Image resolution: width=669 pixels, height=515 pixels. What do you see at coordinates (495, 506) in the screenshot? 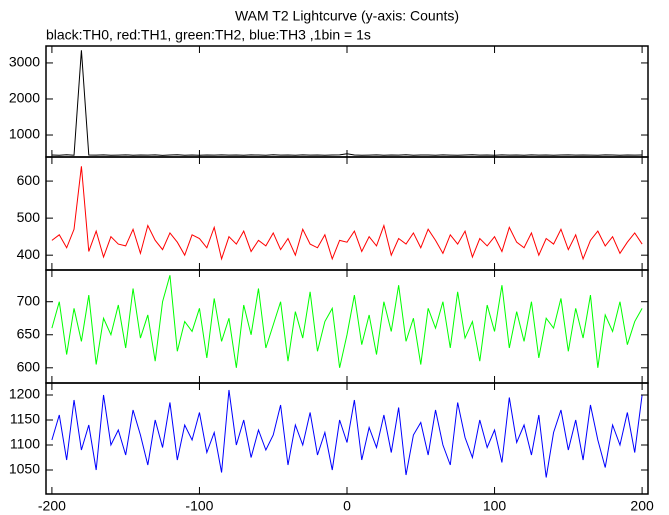
I see `x-tick-label: 100` at bounding box center [495, 506].